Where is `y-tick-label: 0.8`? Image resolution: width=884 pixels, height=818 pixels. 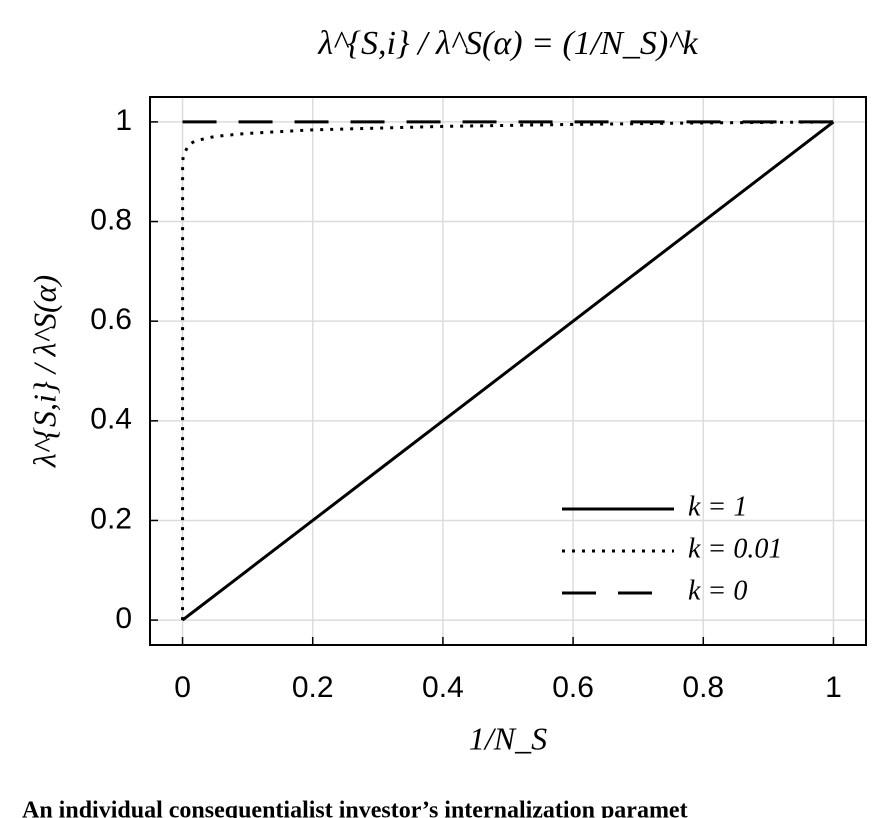 y-tick-label: 0.8 is located at coordinates (111, 219).